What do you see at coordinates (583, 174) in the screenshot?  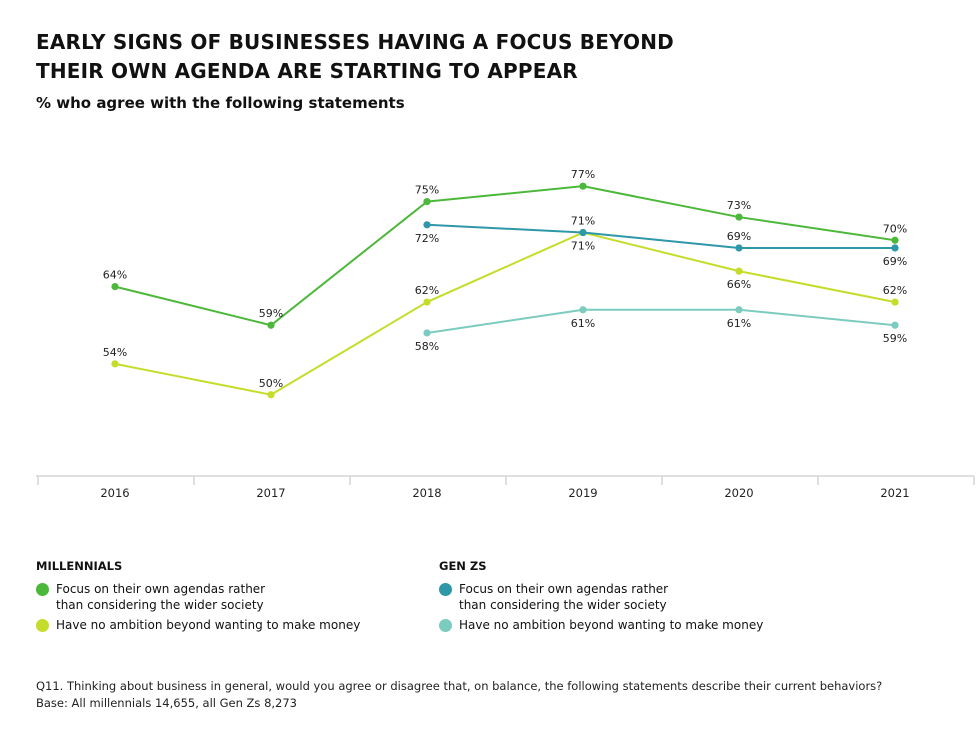 I see `data-label: 77%` at bounding box center [583, 174].